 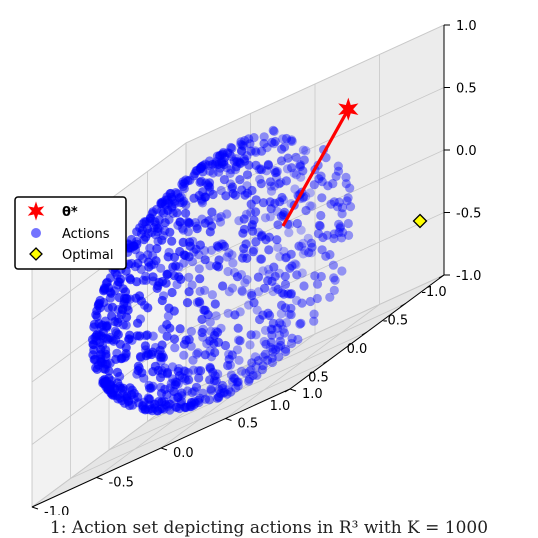 What do you see at coordinates (395, 321) in the screenshot?
I see `x-tick-label: -0.5` at bounding box center [395, 321].